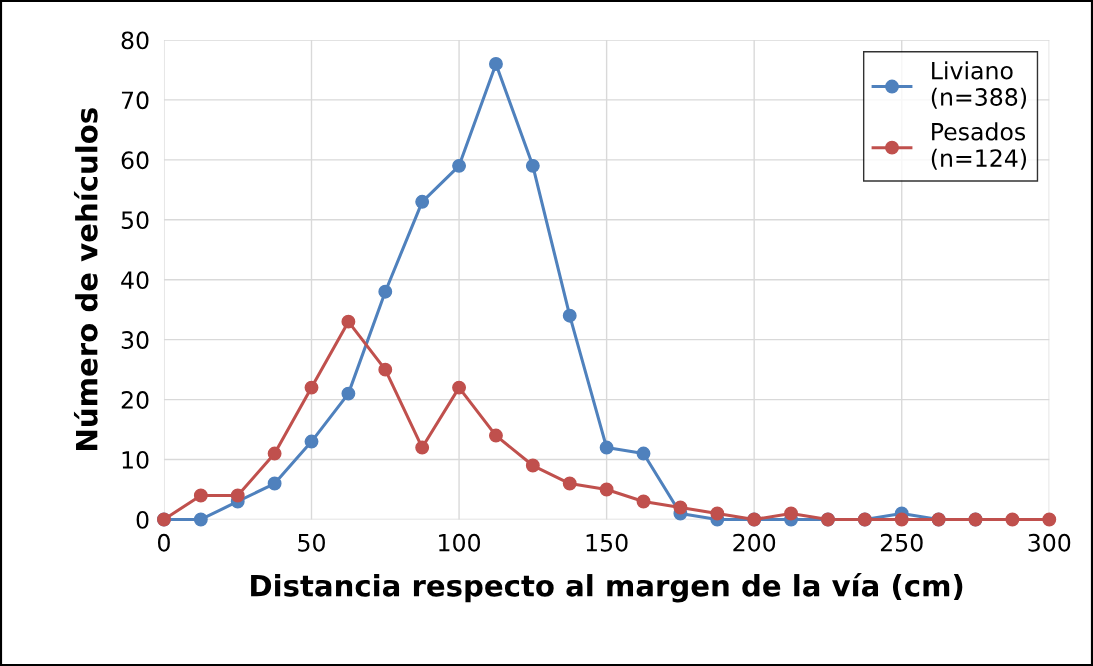  I want to click on y-tick-label: 30, so click(135, 340).